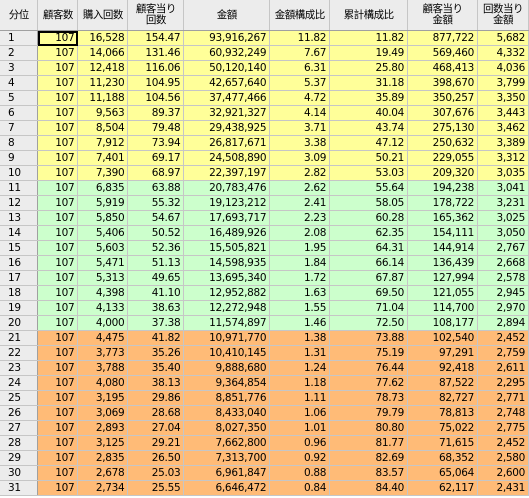 The width and height of the screenshot is (529, 498). Describe the element at coordinates (227, 98) in the screenshot. I see `cell-amount: 37,477,466` at that location.